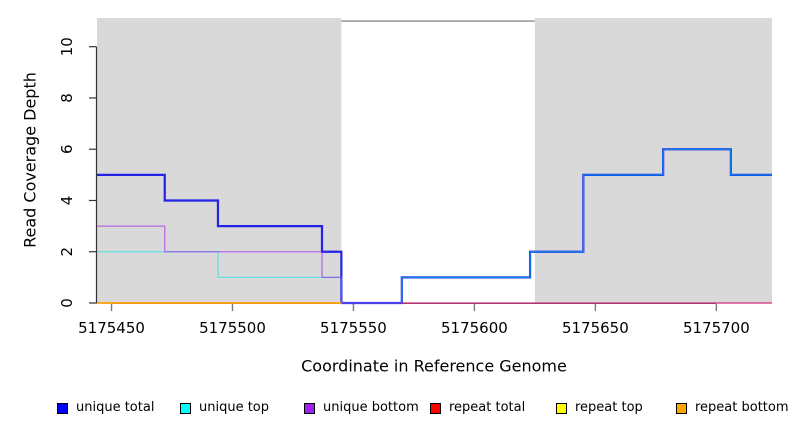 This screenshot has height=432, width=792. What do you see at coordinates (232, 328) in the screenshot?
I see `x-tick-label: 5175500` at bounding box center [232, 328].